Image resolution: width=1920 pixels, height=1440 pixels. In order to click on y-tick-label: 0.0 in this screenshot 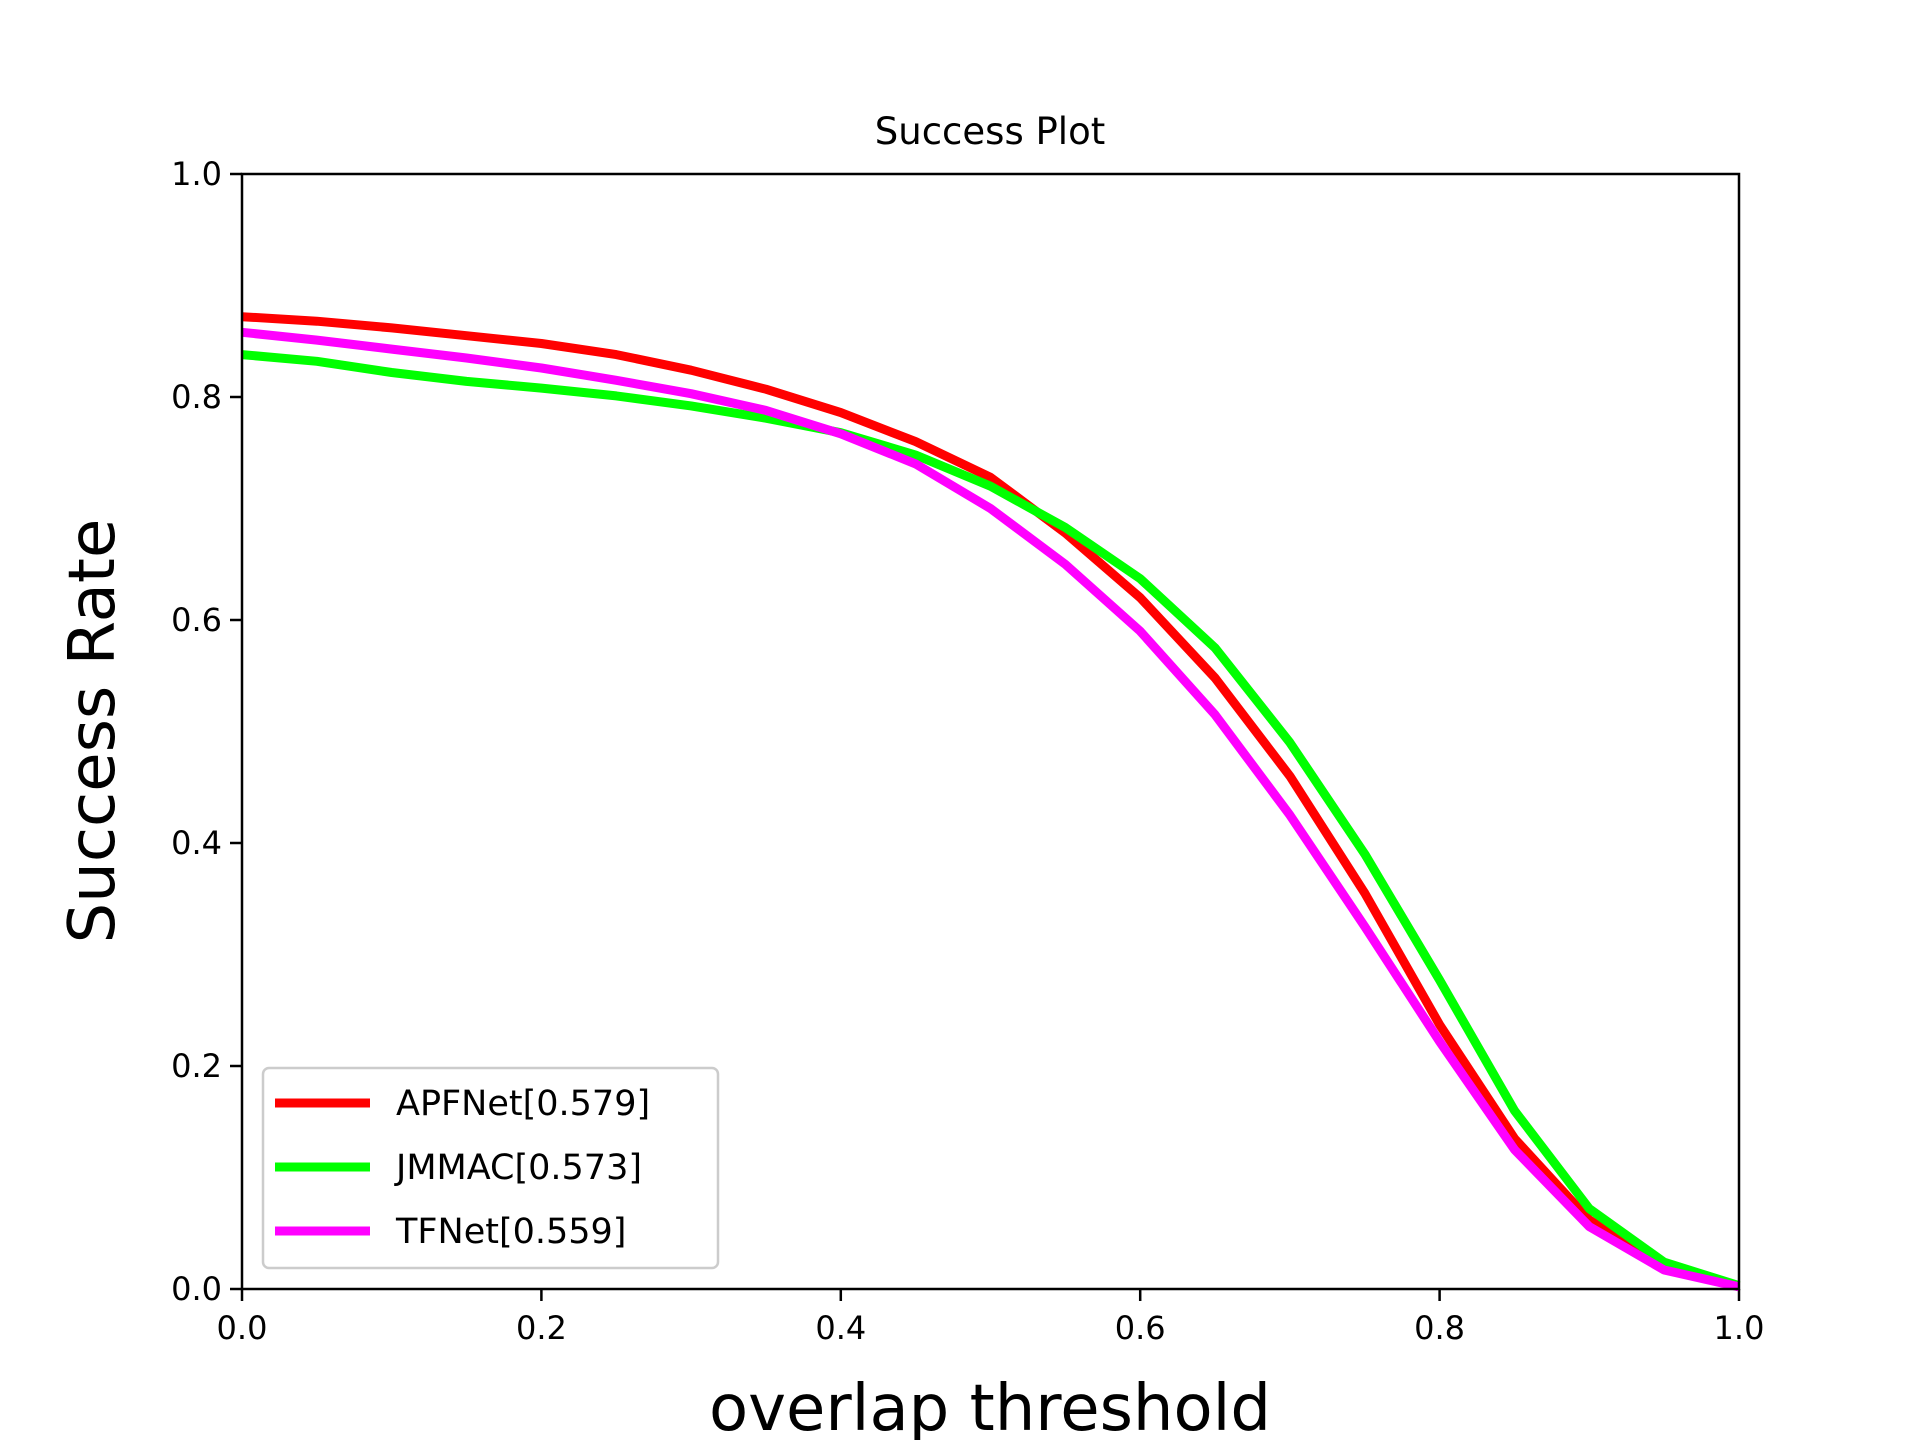, I will do `click(196, 1289)`.